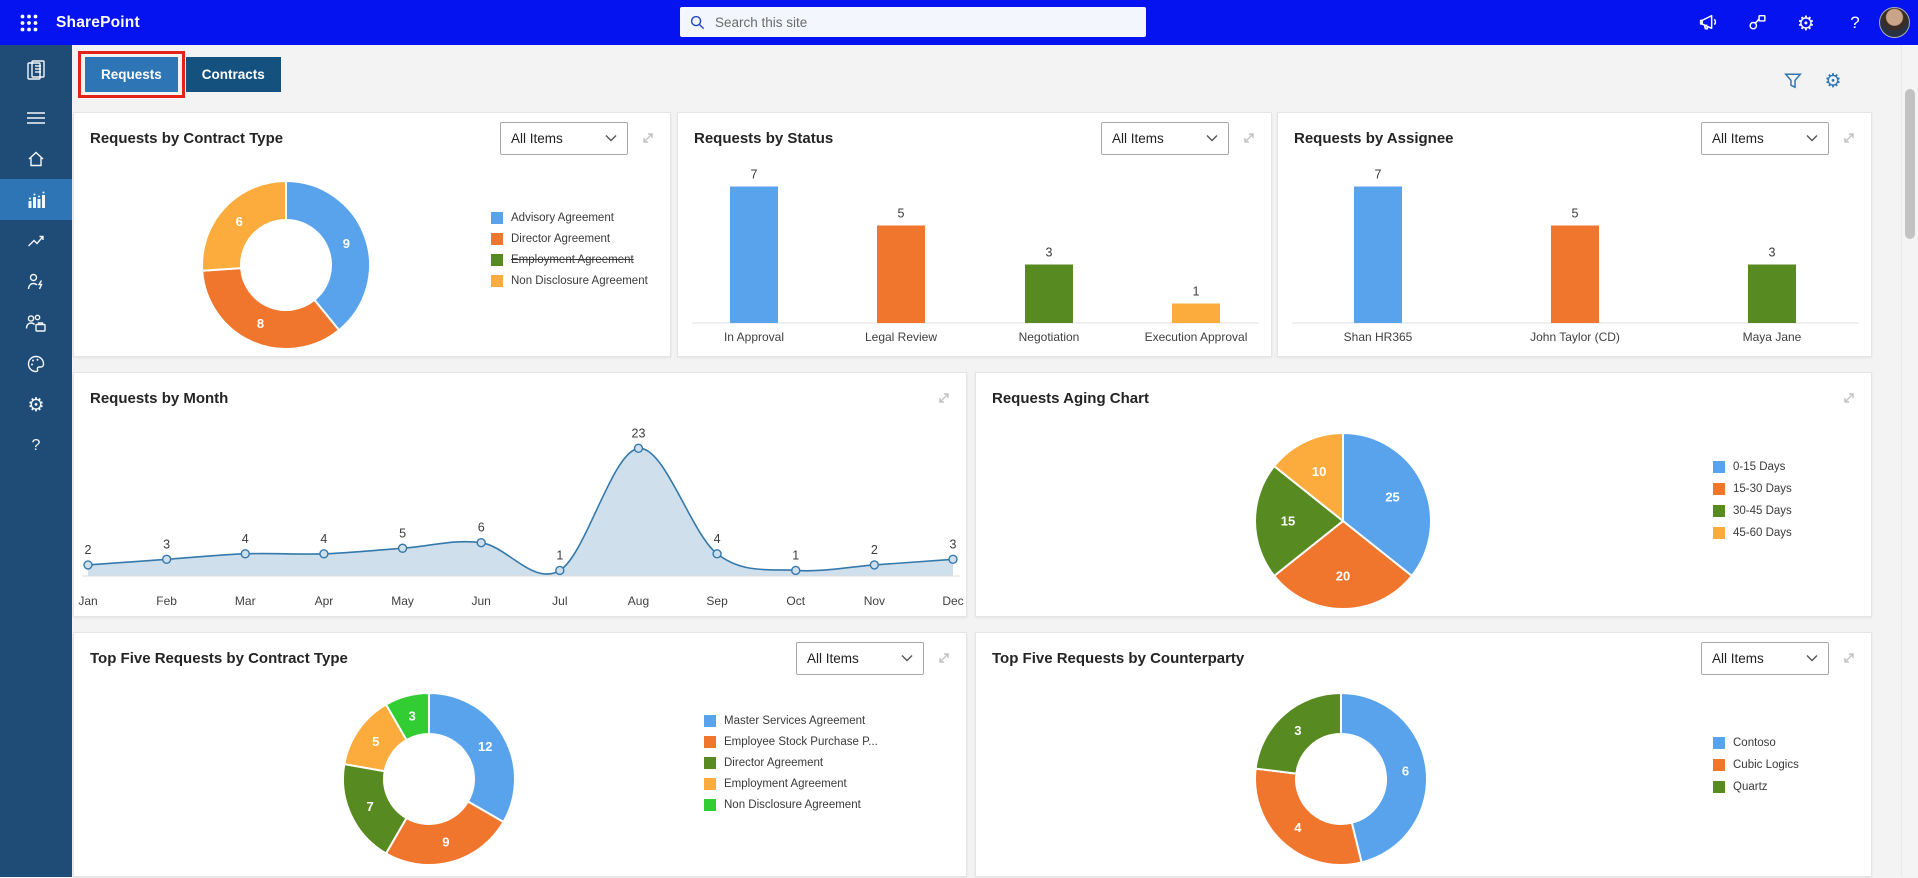 The height and width of the screenshot is (878, 1918). I want to click on people-briefcase-icon, so click(35, 323).